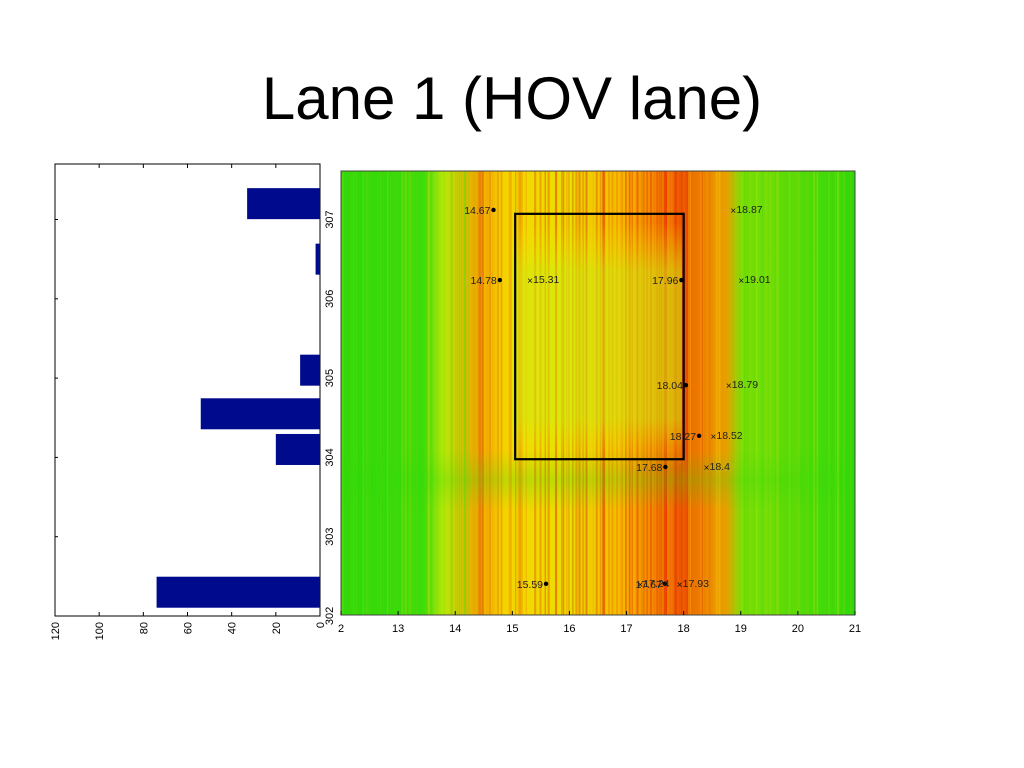 This screenshot has width=1024, height=768. What do you see at coordinates (745, 385) in the screenshot?
I see `annotation-label: 18.79` at bounding box center [745, 385].